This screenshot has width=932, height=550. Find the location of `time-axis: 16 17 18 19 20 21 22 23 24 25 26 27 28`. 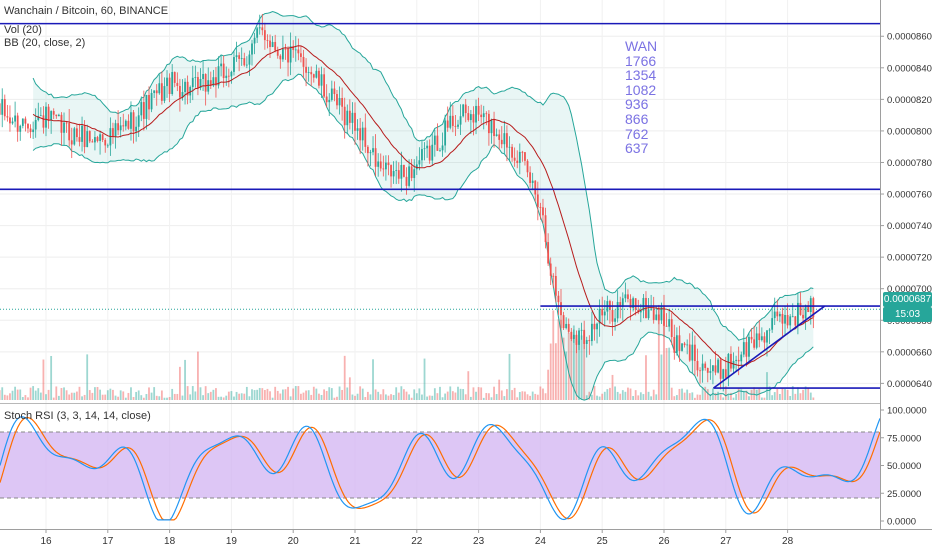

time-axis: 16 17 18 19 20 21 22 23 24 25 26 27 28 is located at coordinates (417, 538).